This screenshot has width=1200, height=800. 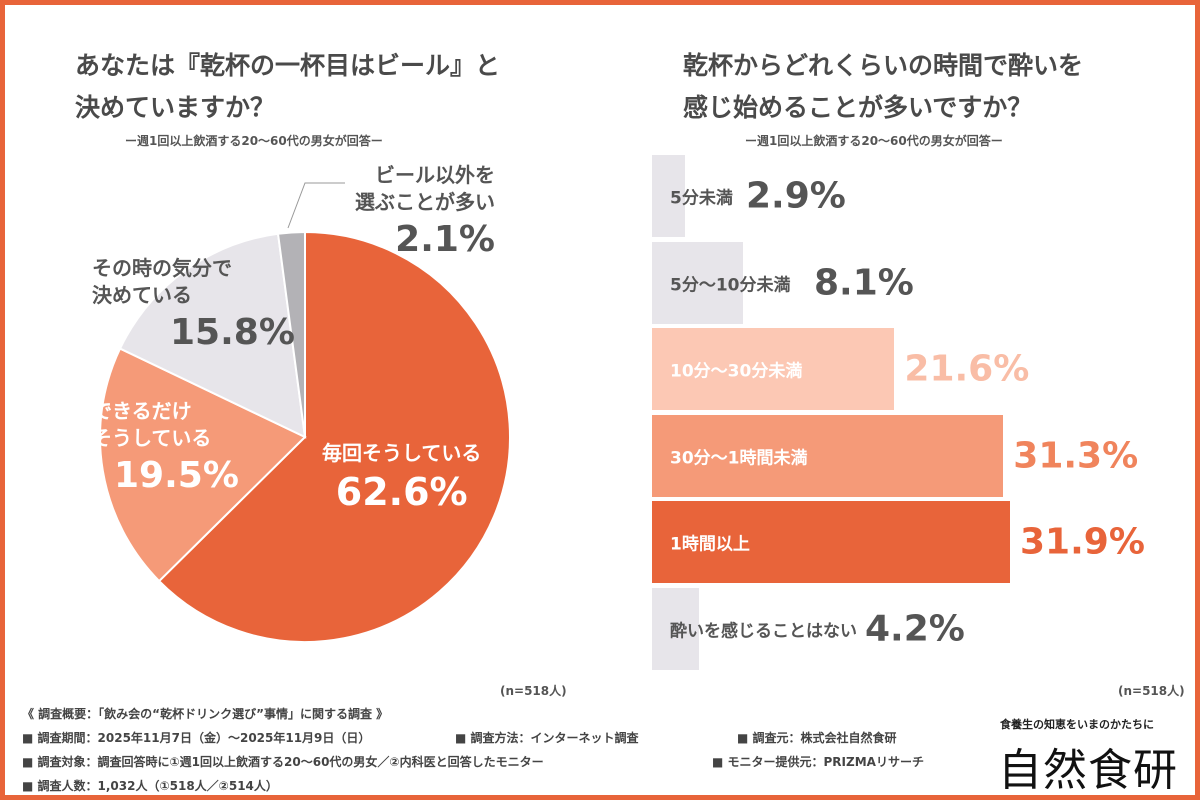 What do you see at coordinates (1082, 542) in the screenshot?
I see `bar-value-label: 31.9%` at bounding box center [1082, 542].